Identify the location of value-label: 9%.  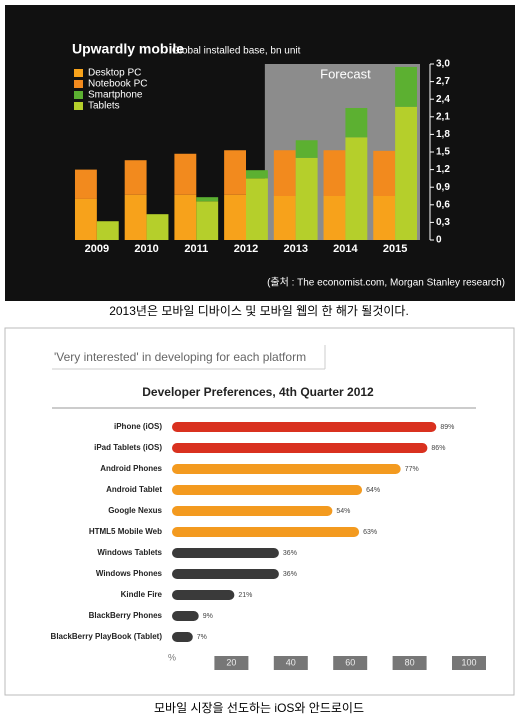
(208, 616).